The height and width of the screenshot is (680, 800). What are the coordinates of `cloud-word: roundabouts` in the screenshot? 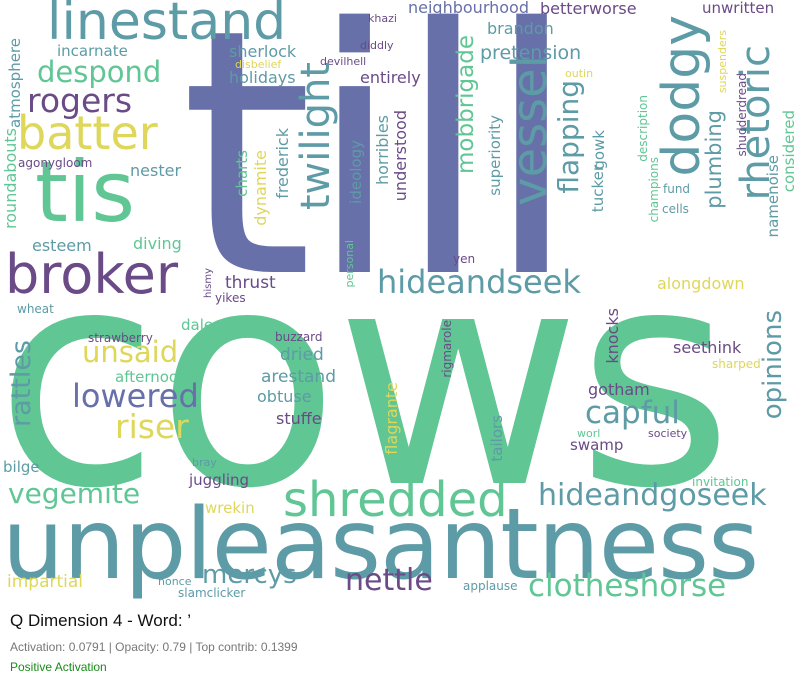 It's located at (10, 178).